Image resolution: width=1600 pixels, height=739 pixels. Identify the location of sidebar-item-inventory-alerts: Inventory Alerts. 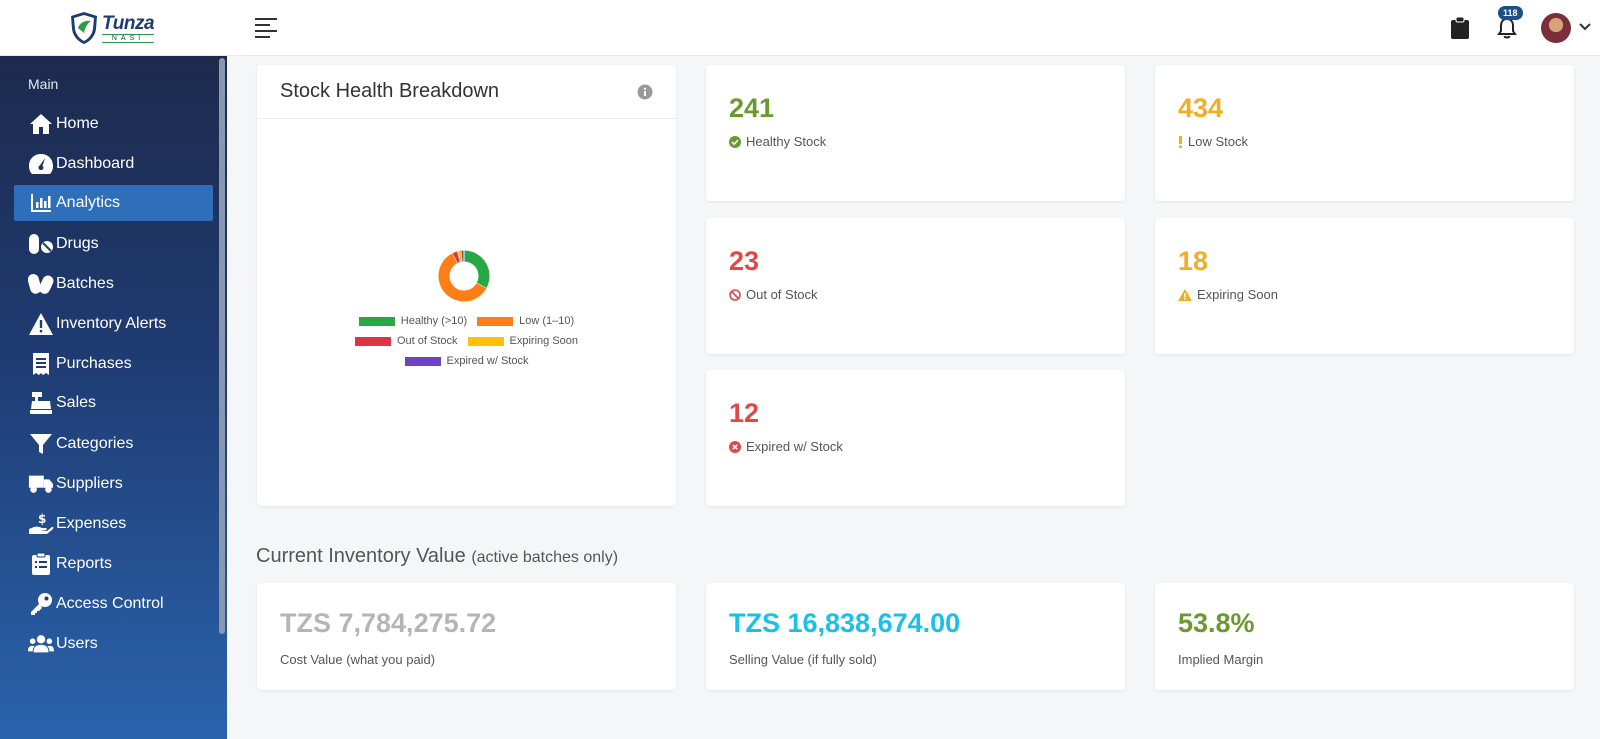
(113, 324).